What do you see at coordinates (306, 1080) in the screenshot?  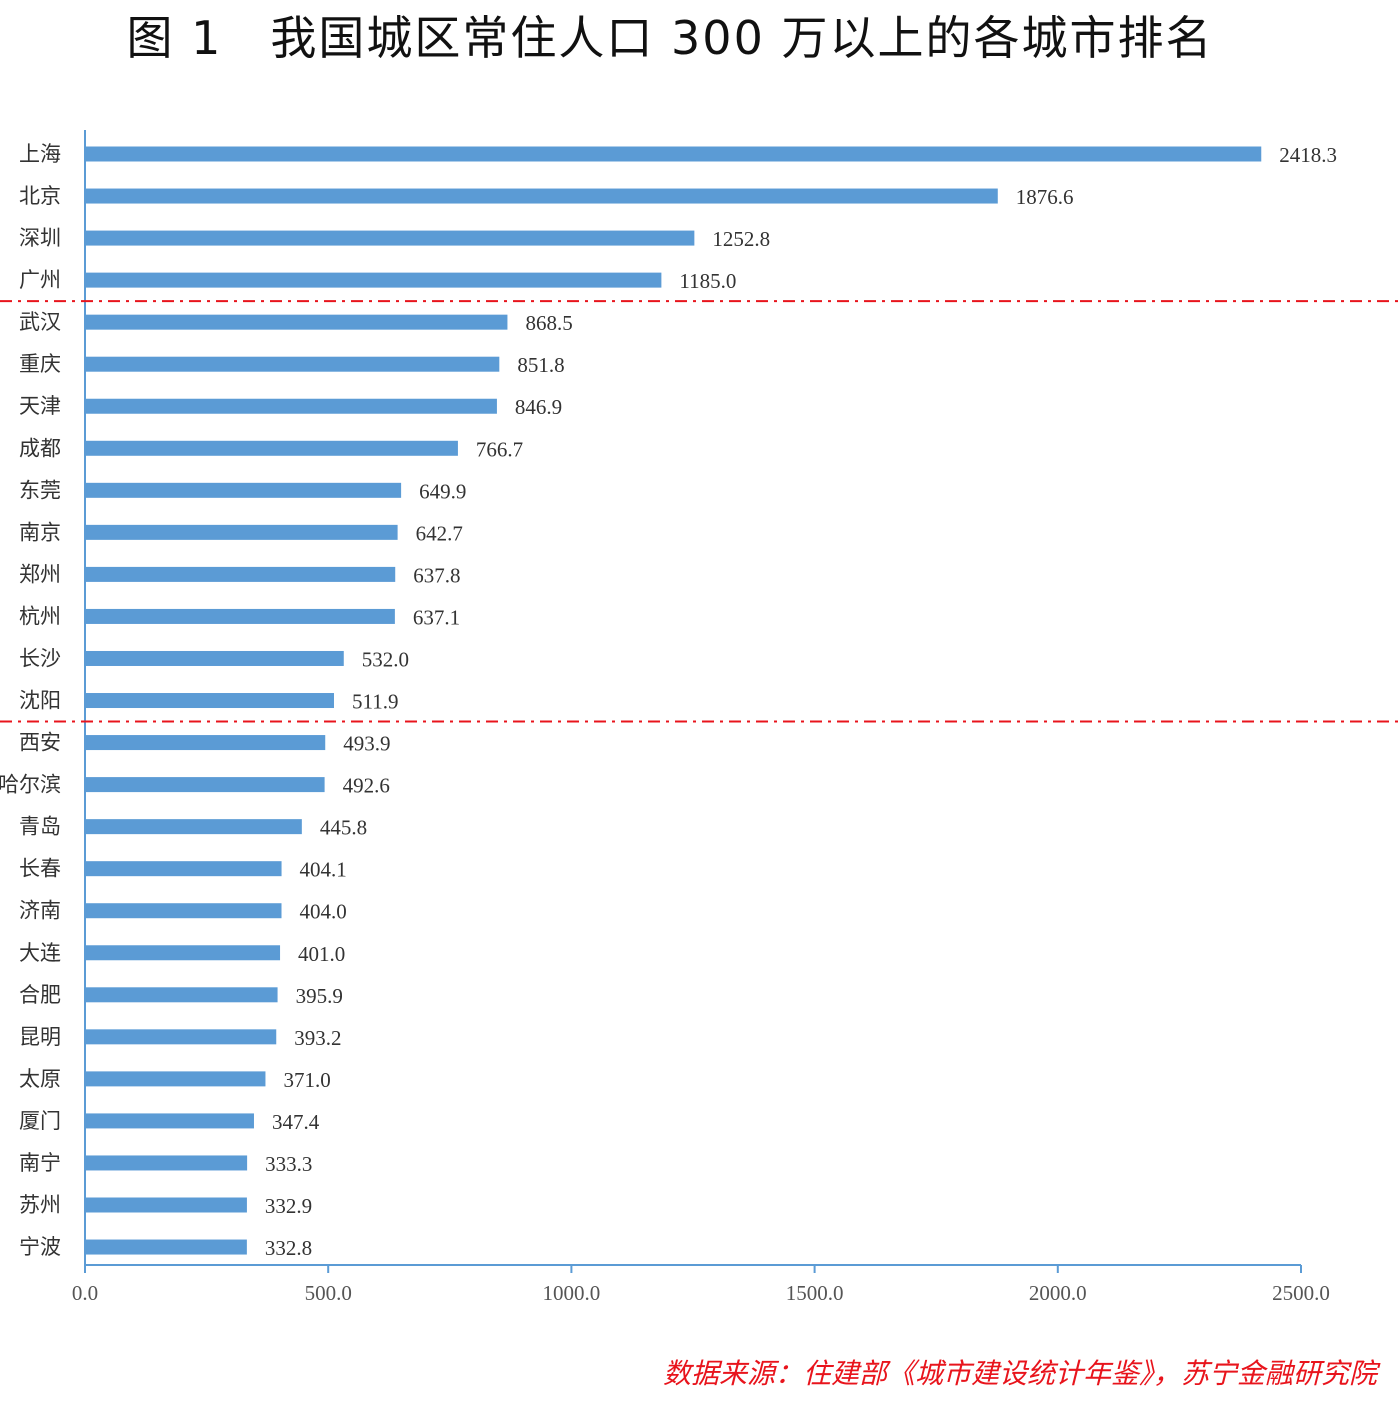 I see `value-label: 371.0` at bounding box center [306, 1080].